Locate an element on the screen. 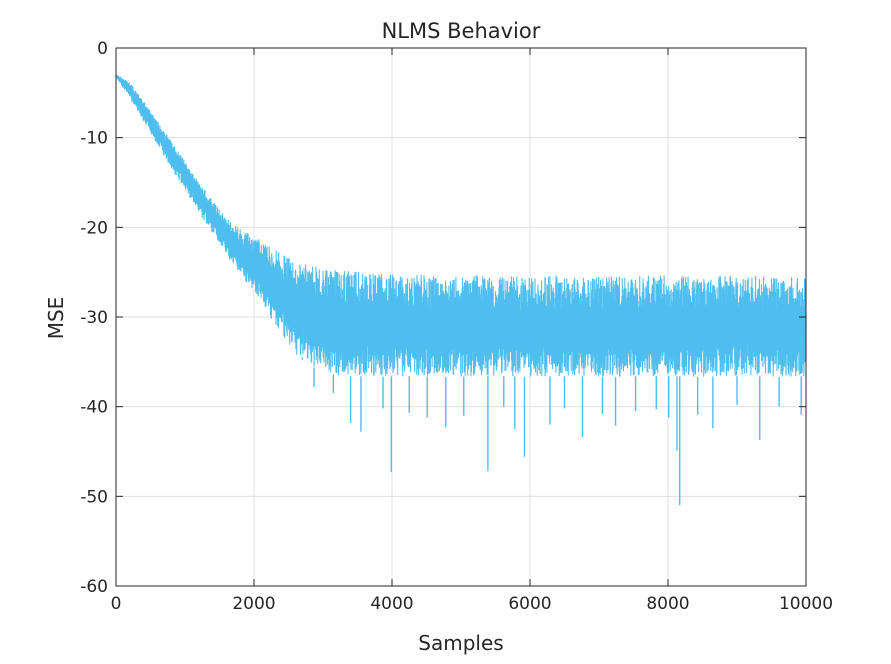  x-tick-label: 2000 is located at coordinates (253, 604).